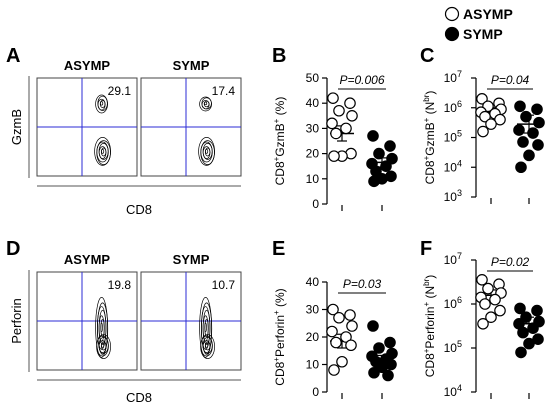  Describe the element at coordinates (488, 14) in the screenshot. I see `legend-asymp-label: ASYMP` at that location.